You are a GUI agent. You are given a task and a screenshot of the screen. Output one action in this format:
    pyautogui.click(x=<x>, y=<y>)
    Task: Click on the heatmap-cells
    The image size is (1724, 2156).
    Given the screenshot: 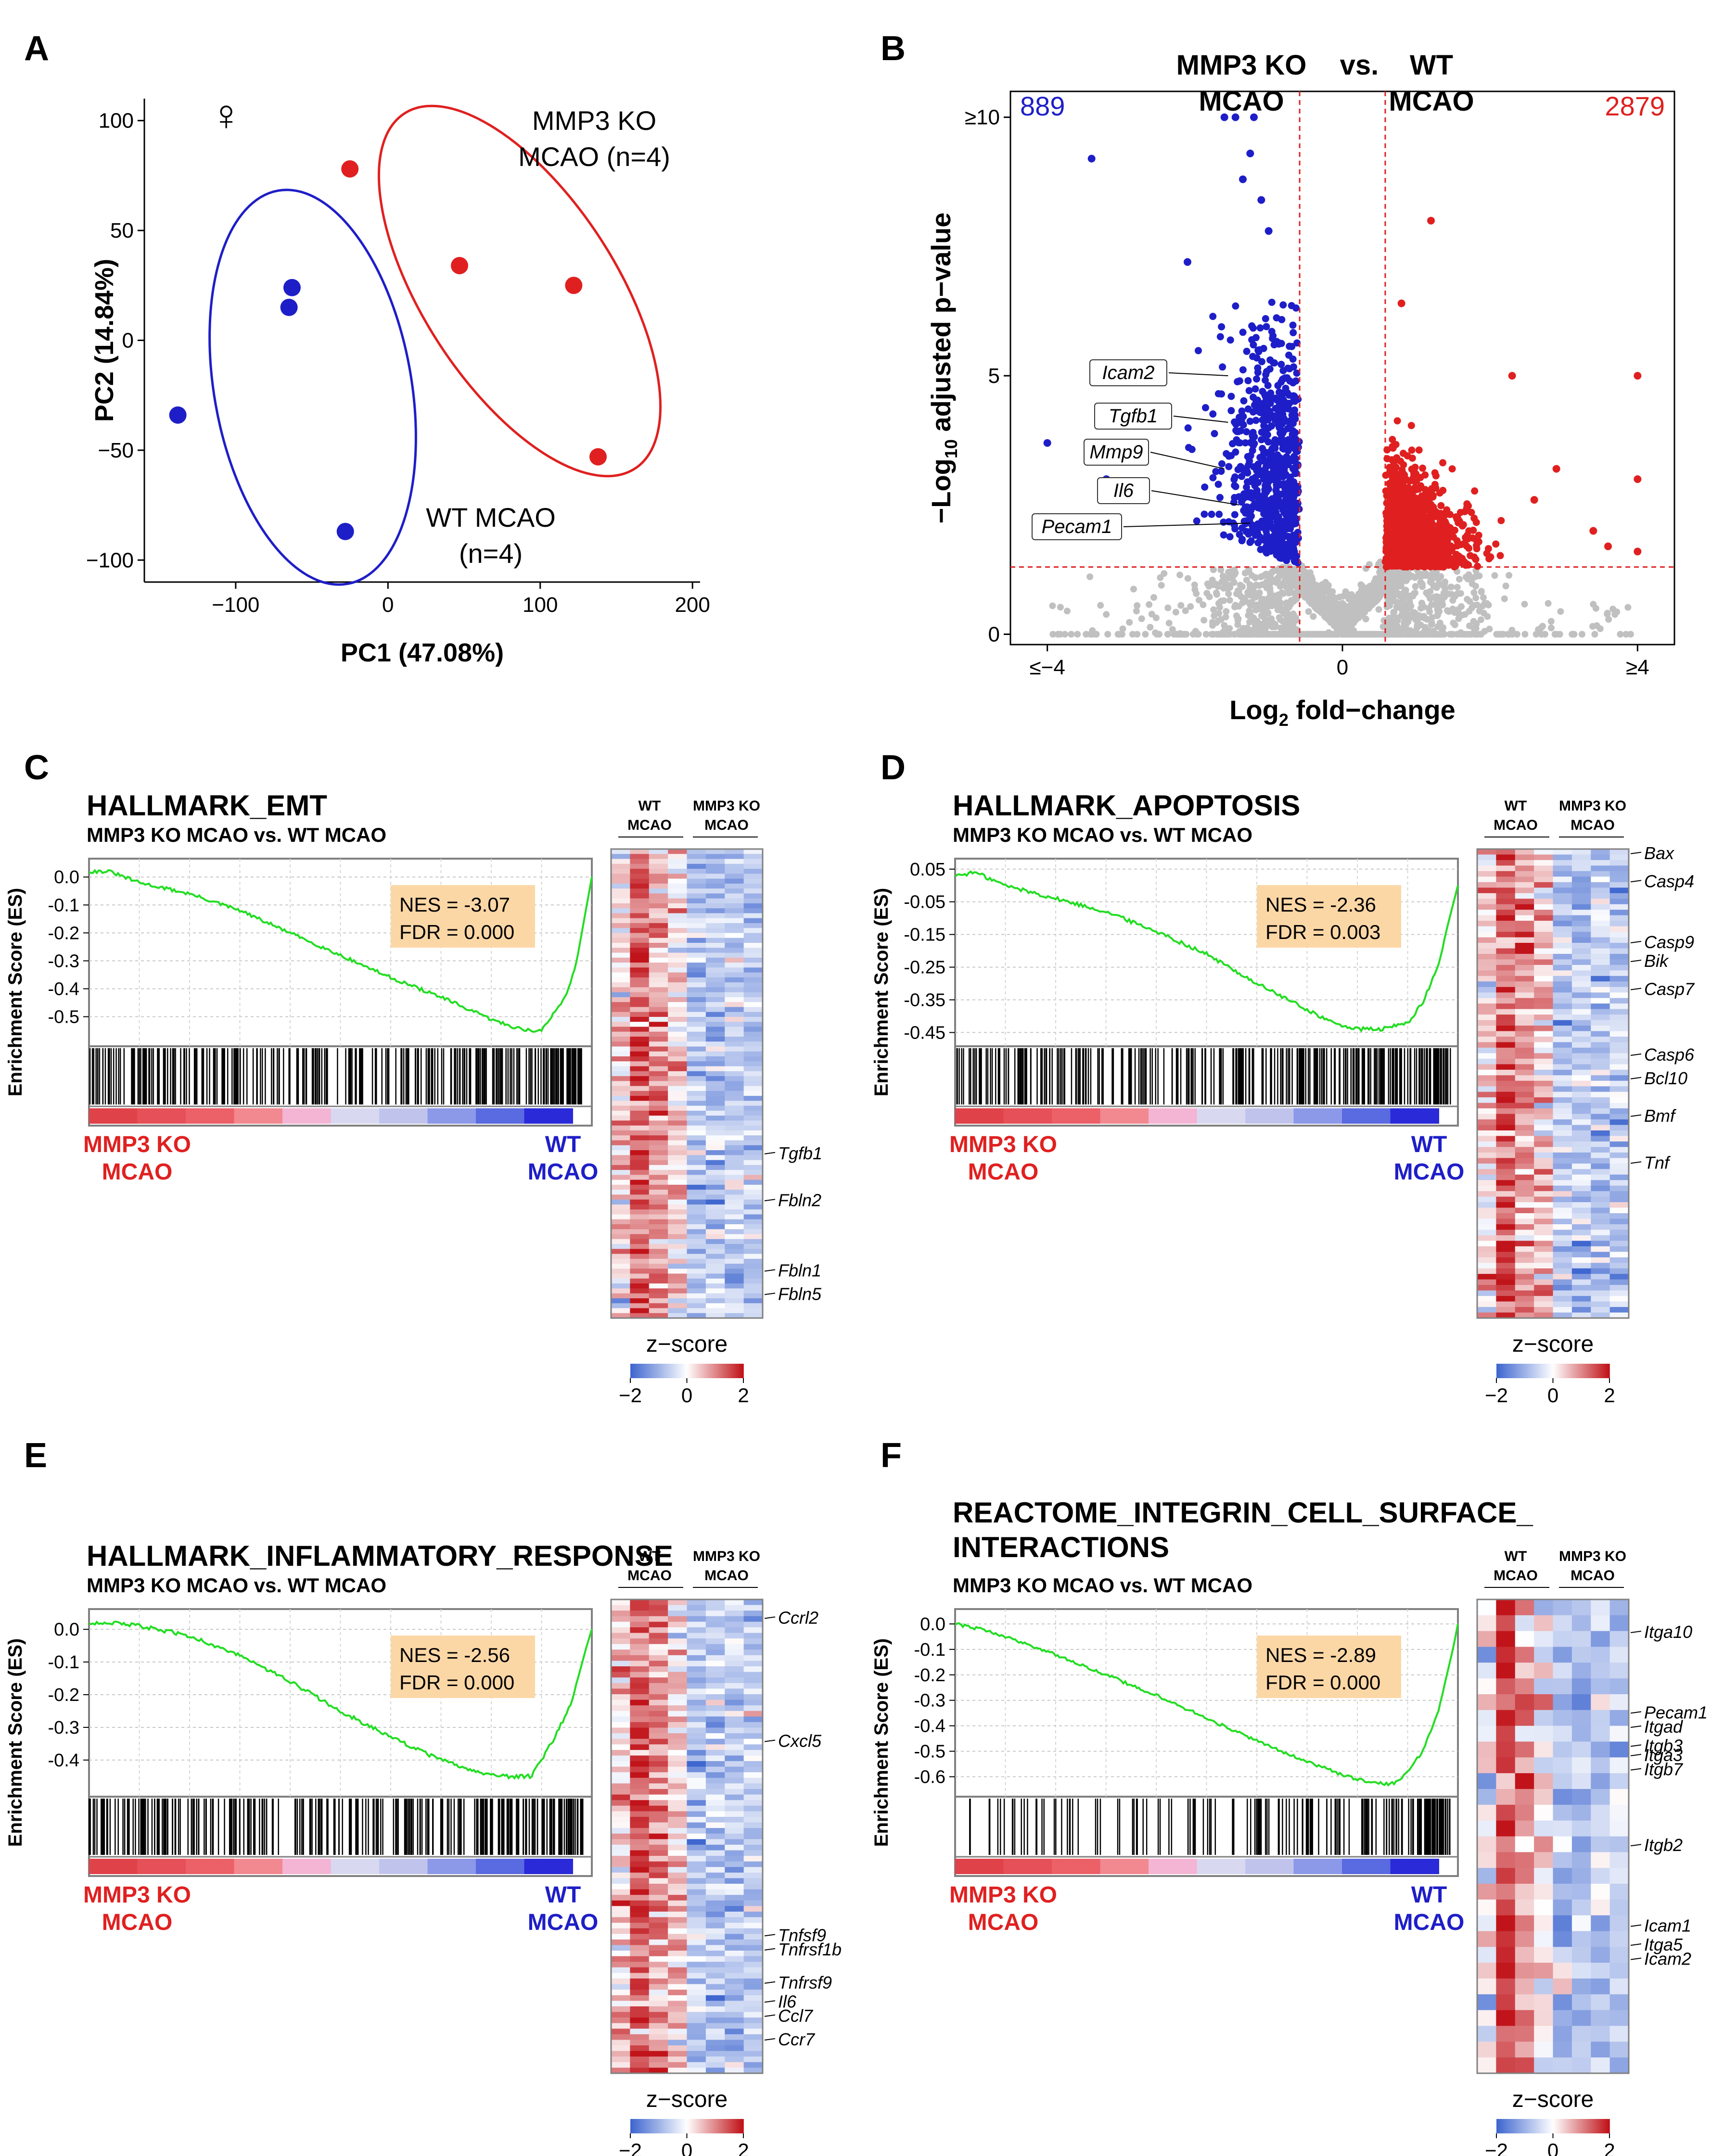 What is the action you would take?
    pyautogui.click(x=687, y=1084)
    